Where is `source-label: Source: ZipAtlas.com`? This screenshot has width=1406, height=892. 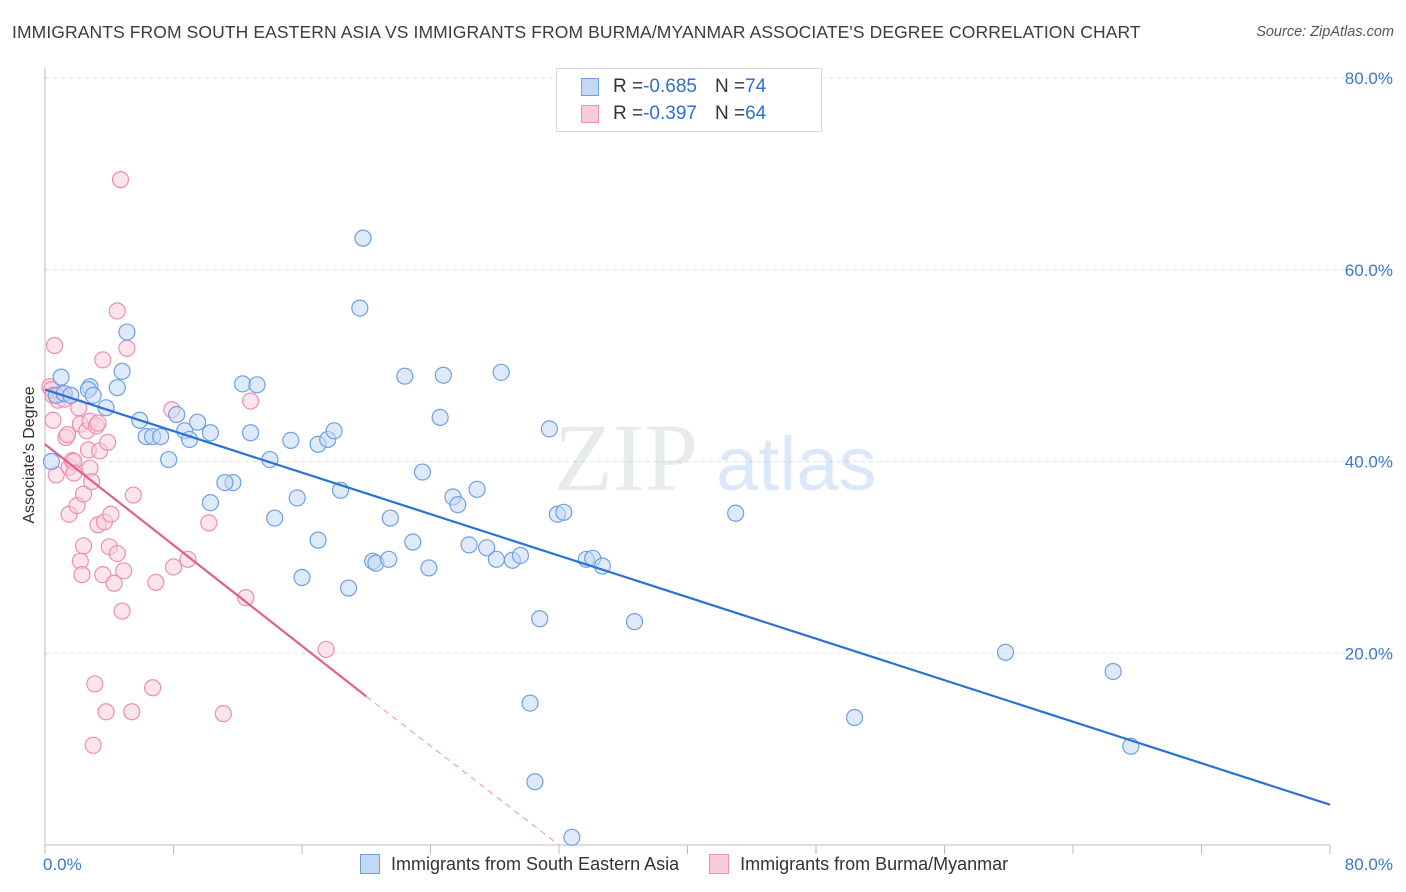 source-label: Source: ZipAtlas.com is located at coordinates (1325, 32).